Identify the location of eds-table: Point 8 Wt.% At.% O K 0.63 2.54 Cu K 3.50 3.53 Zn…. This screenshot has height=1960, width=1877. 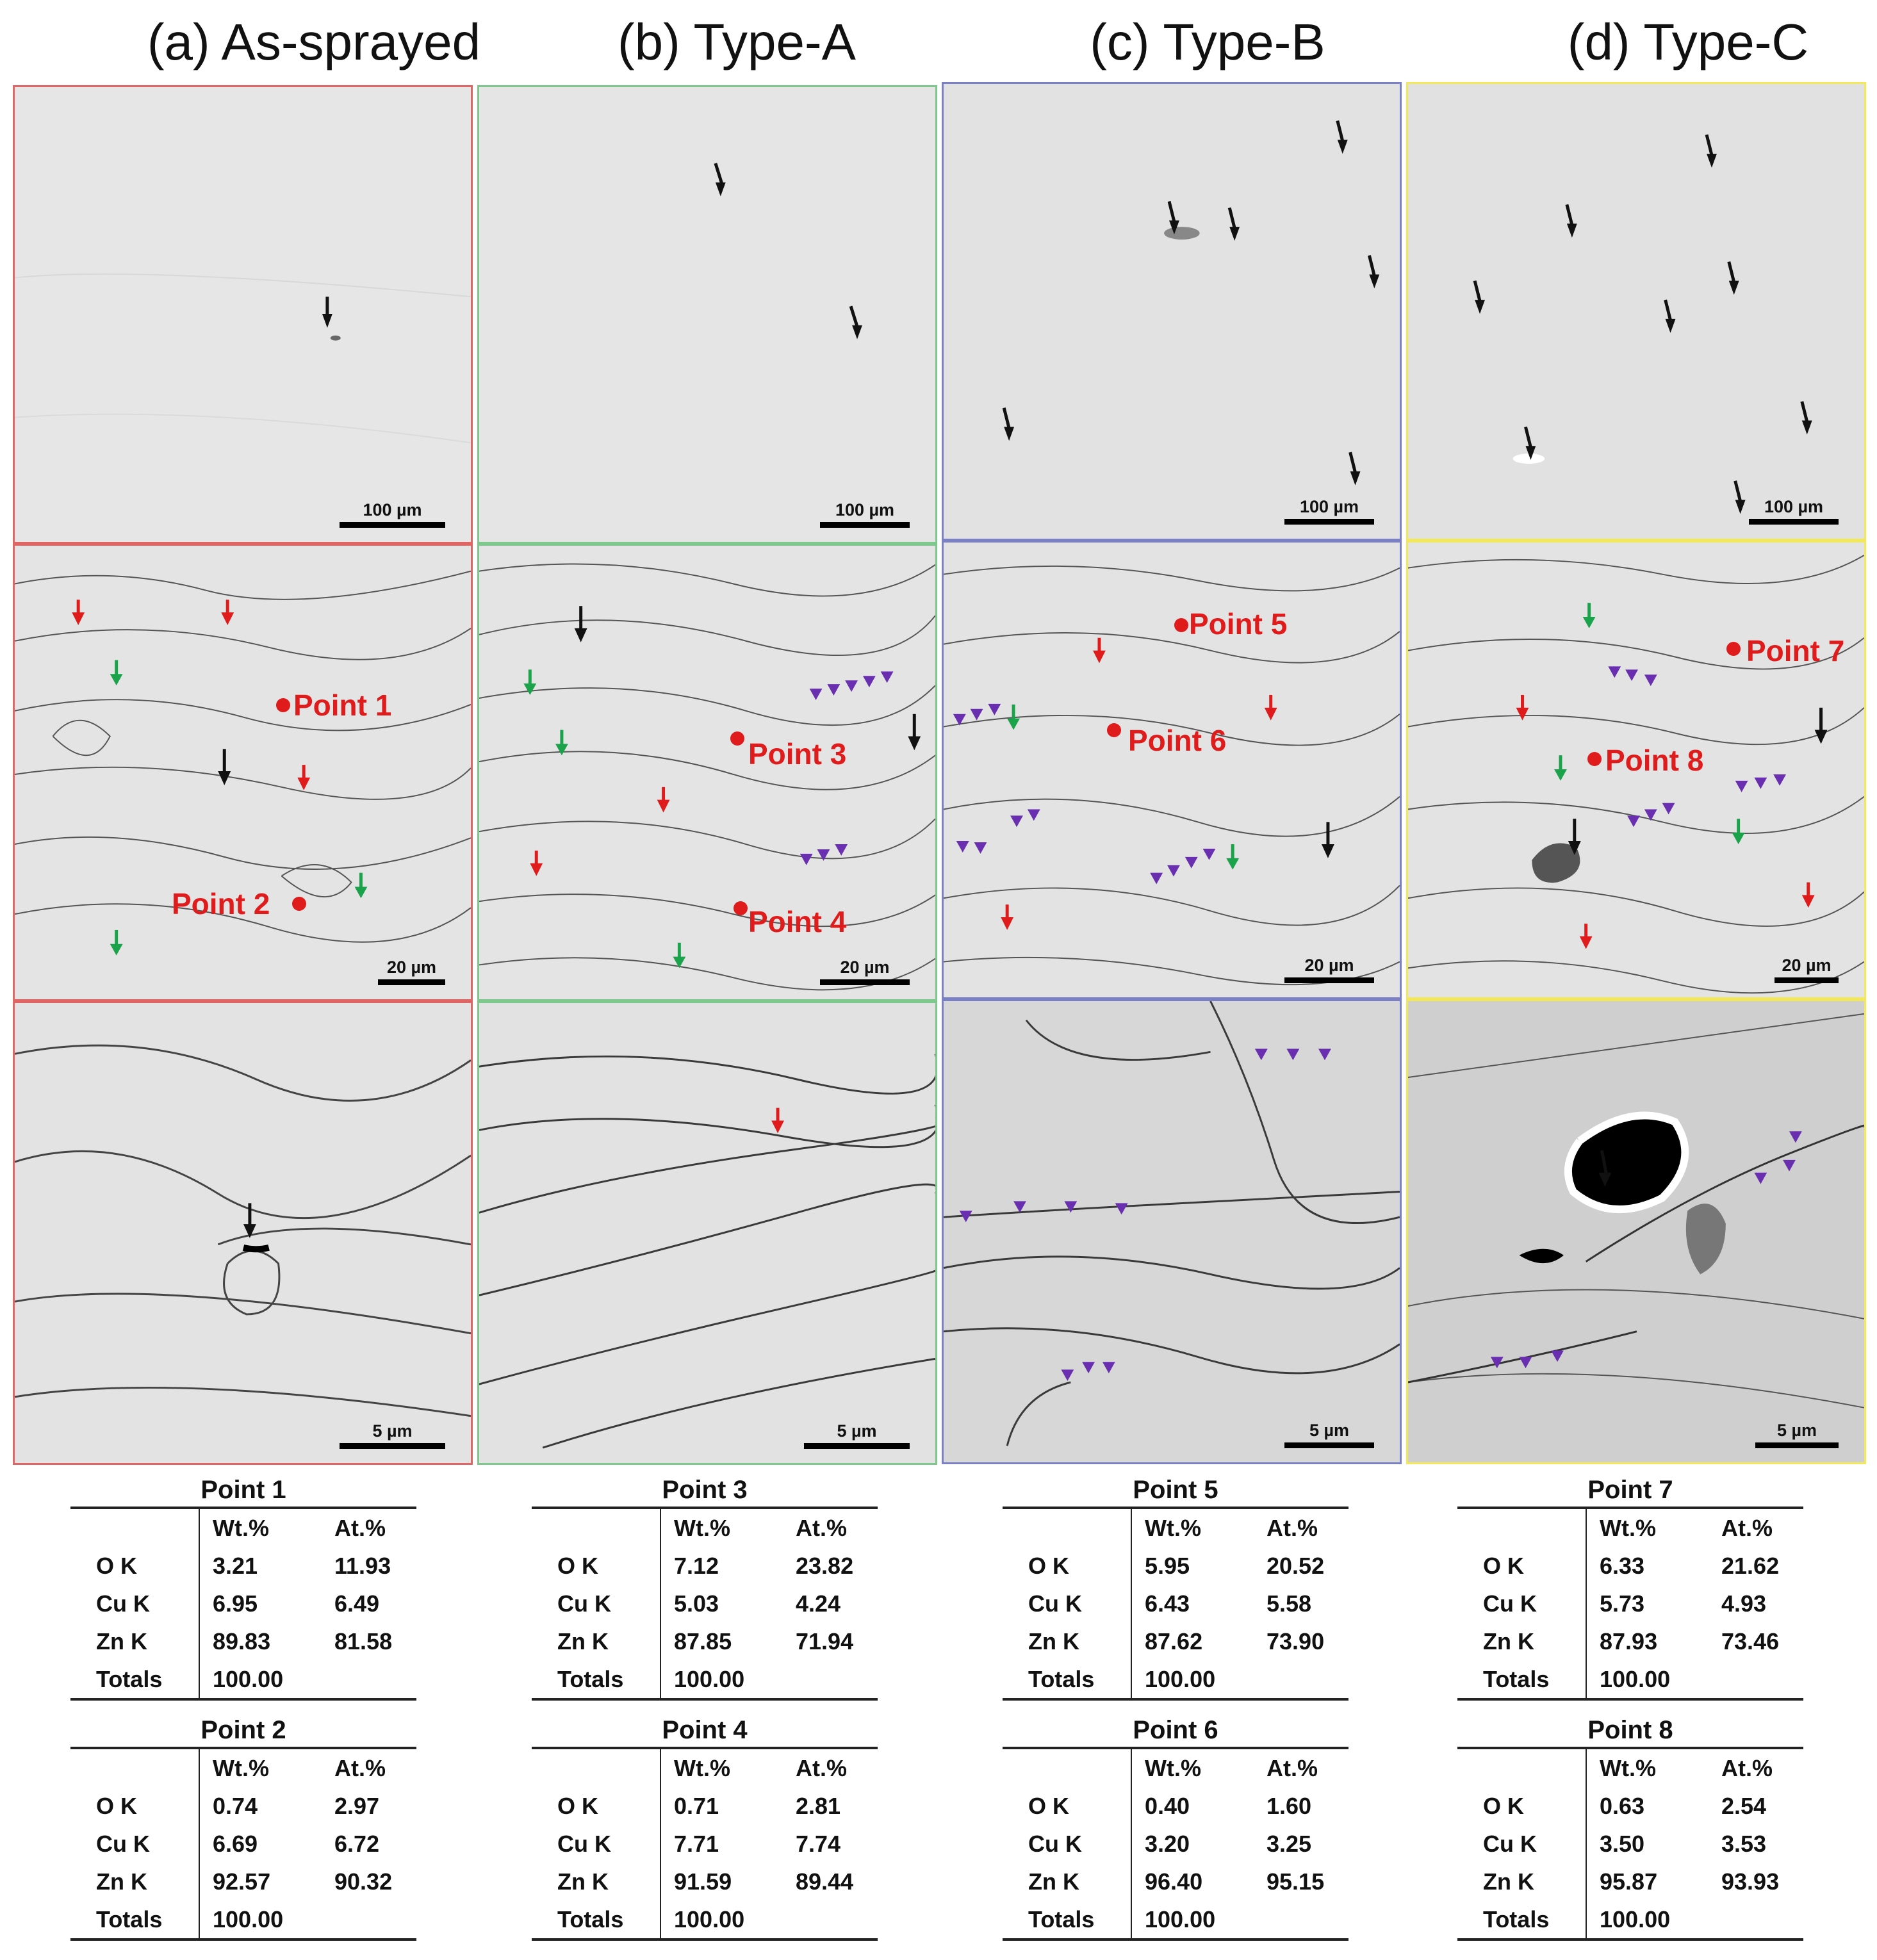
(1630, 1827).